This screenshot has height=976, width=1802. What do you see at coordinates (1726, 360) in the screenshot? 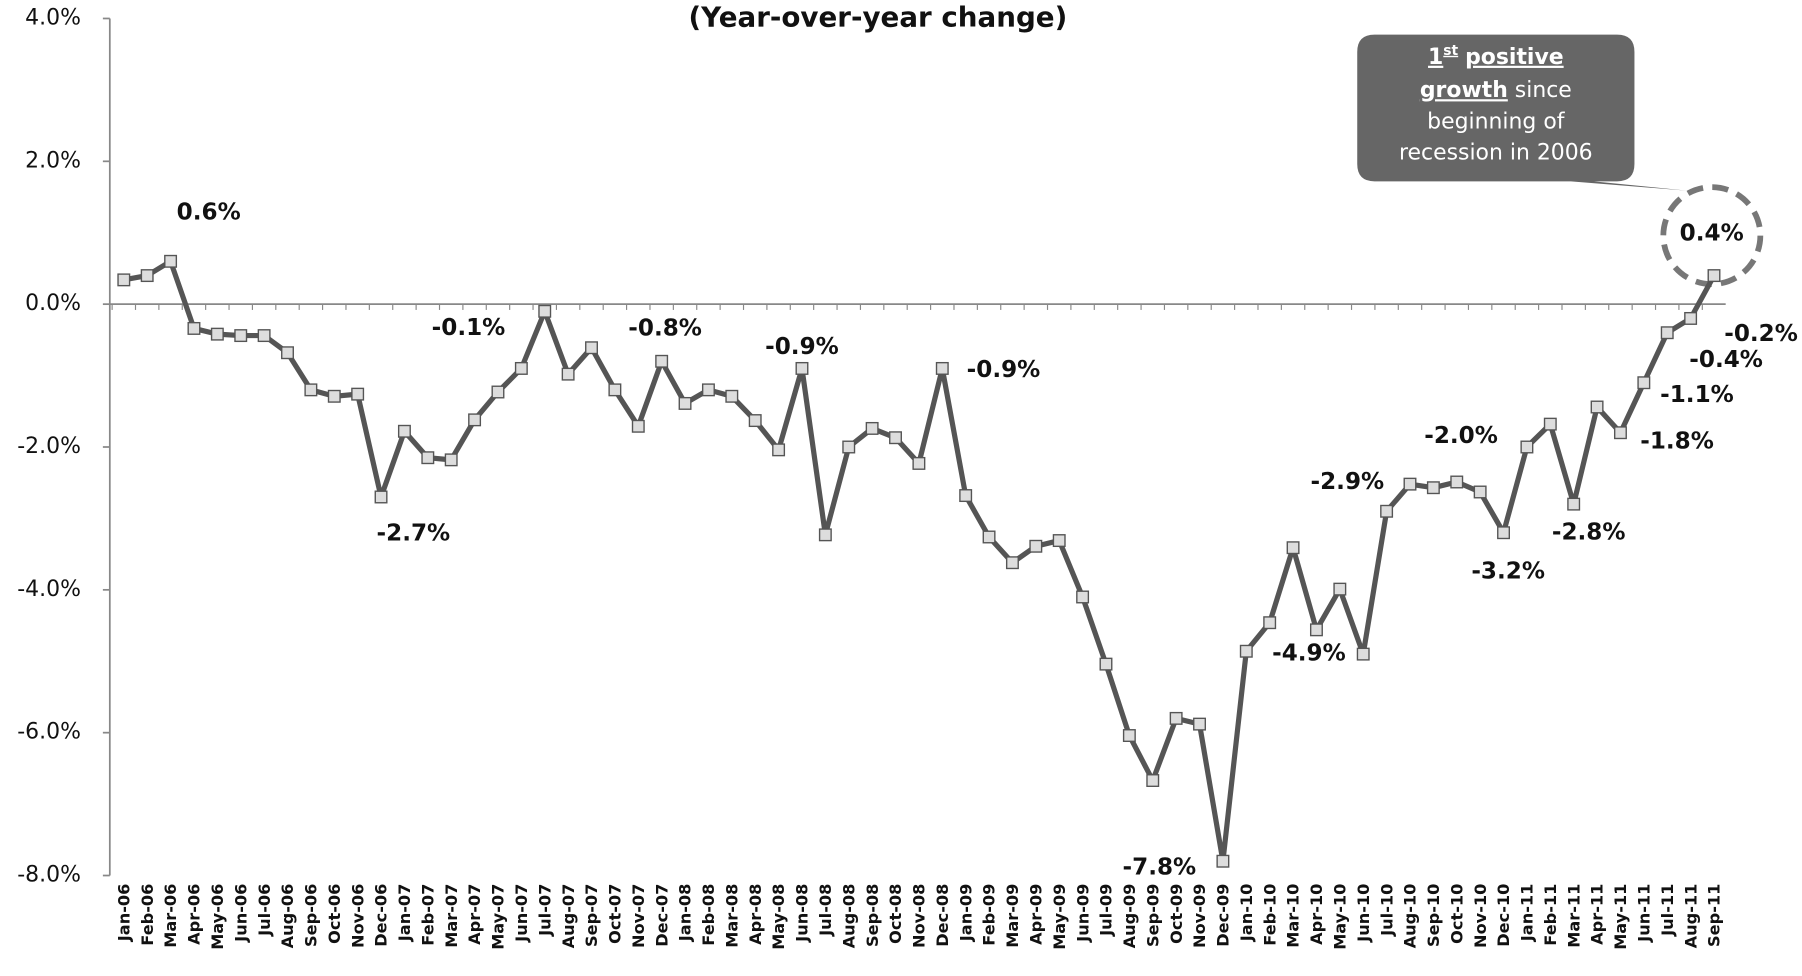
I see `data-label: -0.4%` at bounding box center [1726, 360].